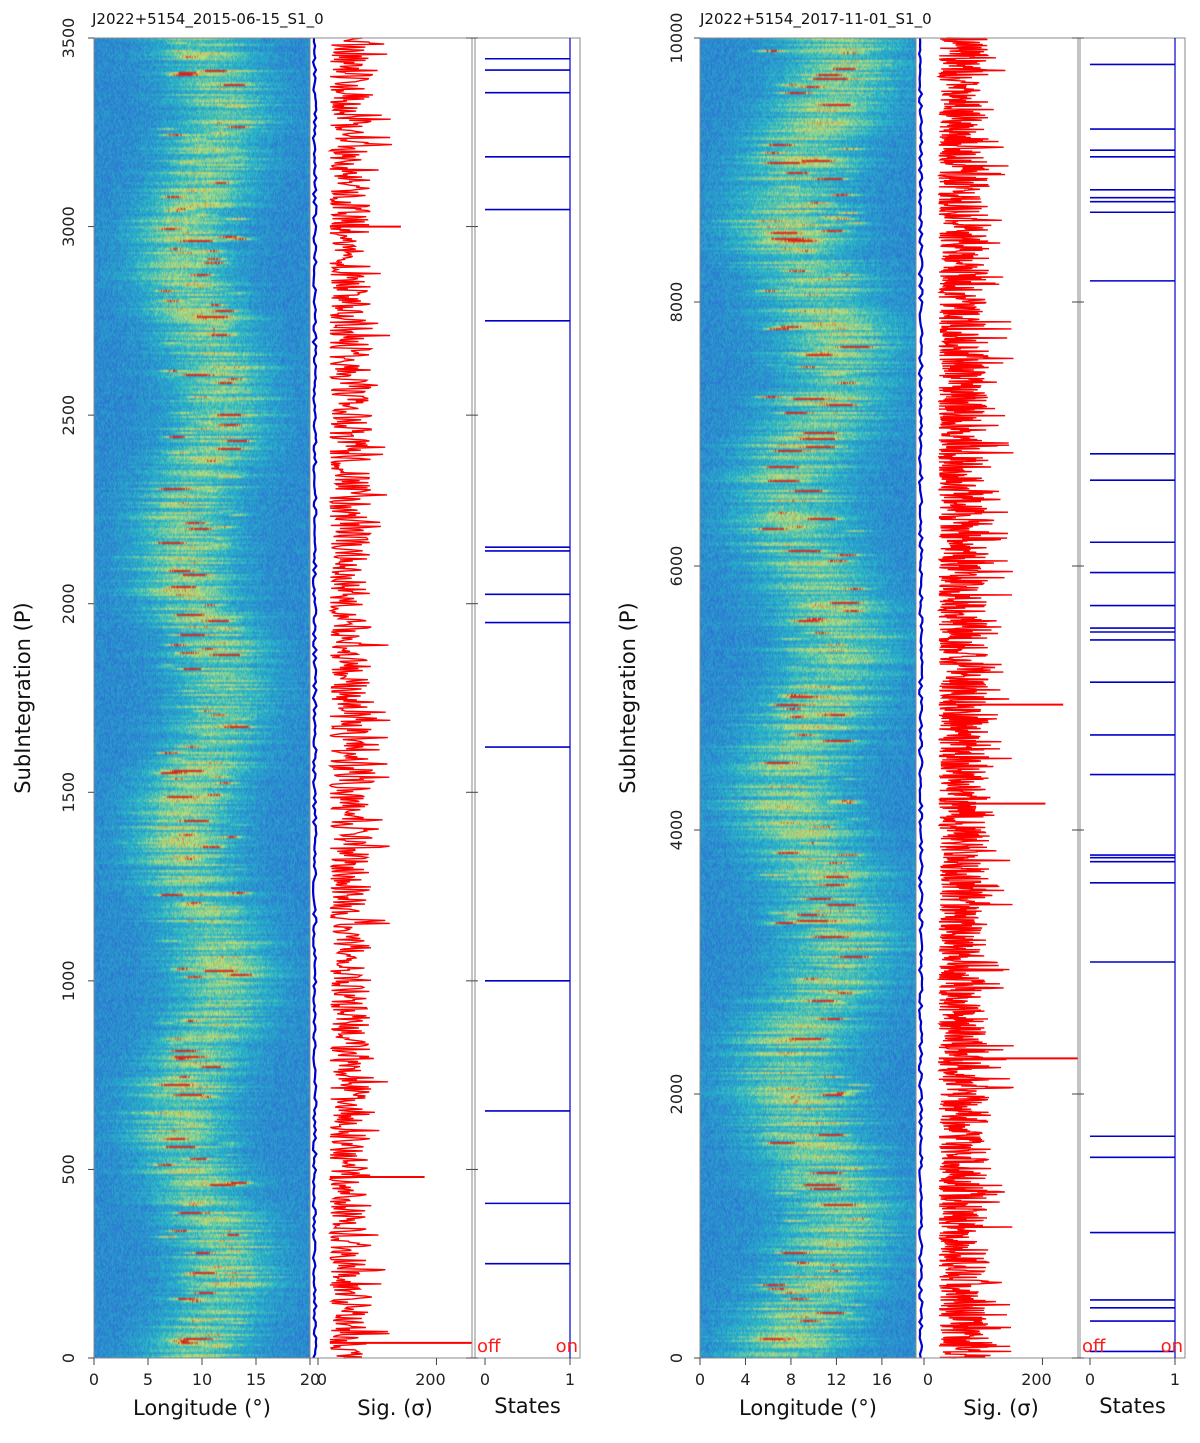  Describe the element at coordinates (207, 19) in the screenshot. I see `chart-title: J2022+5154_2015-06-15_S1_0` at that location.